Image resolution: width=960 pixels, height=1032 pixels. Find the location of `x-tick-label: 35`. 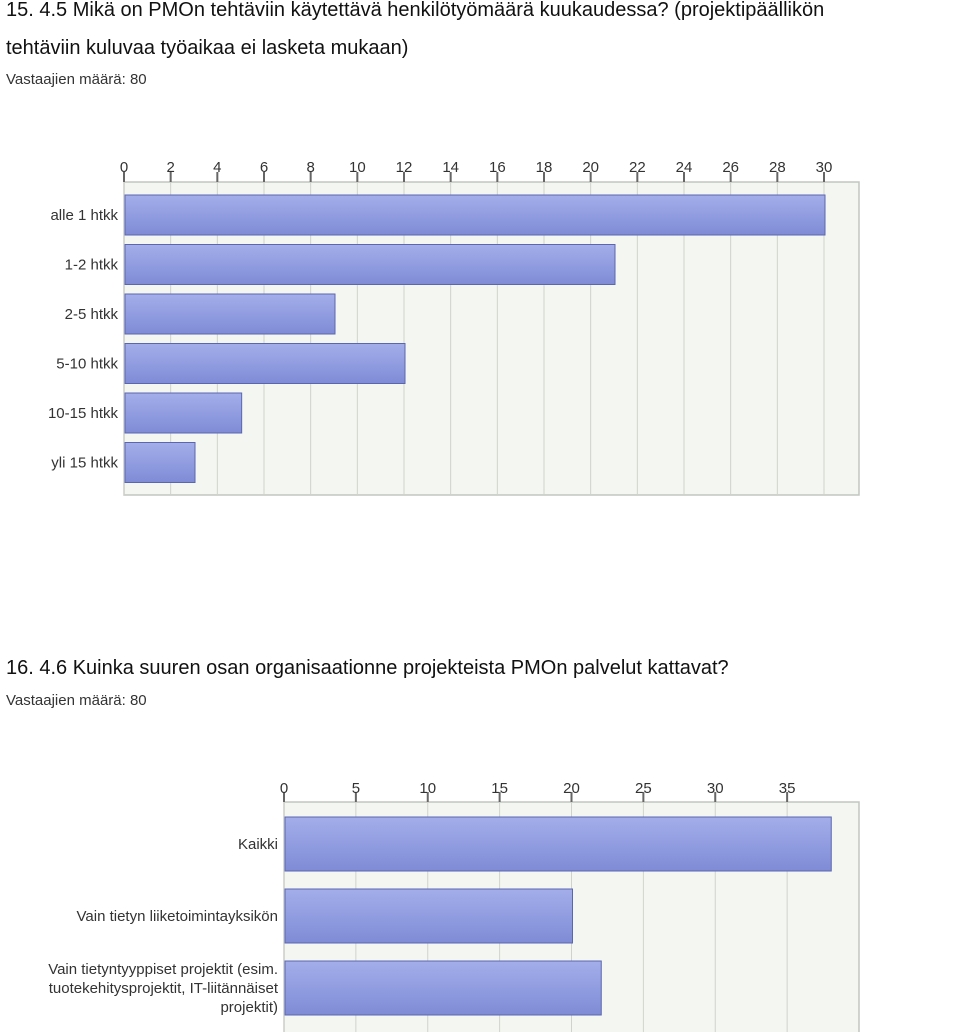

x-tick-label: 35 is located at coordinates (787, 788).